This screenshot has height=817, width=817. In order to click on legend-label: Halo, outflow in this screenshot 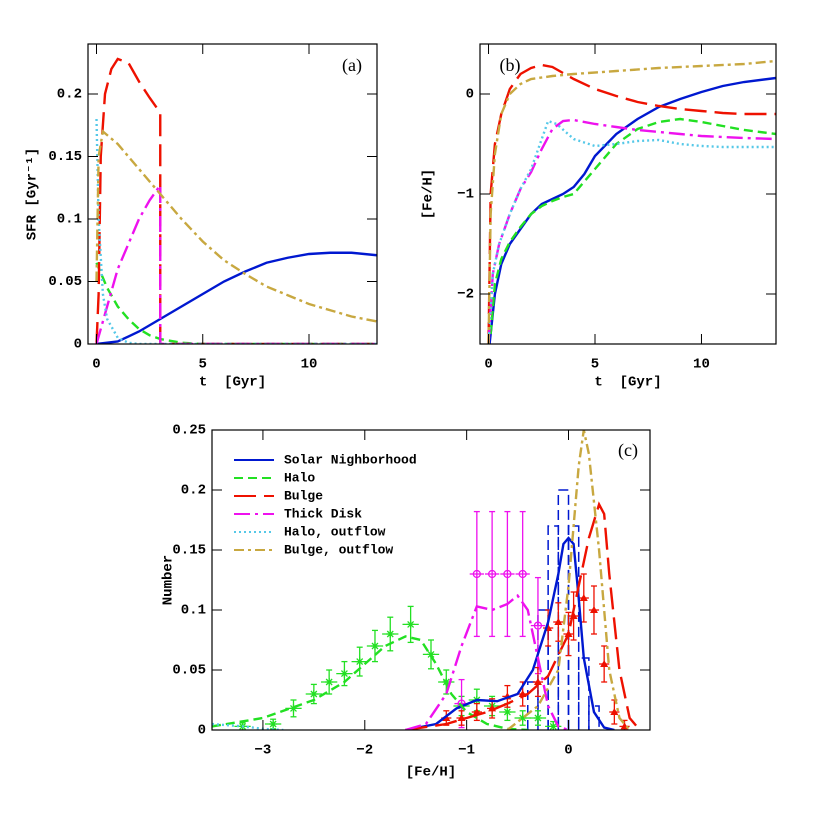, I will do `click(335, 531)`.